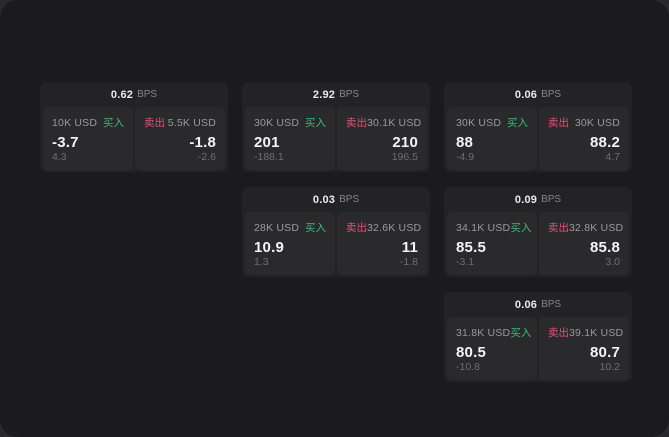 Image resolution: width=669 pixels, height=437 pixels. Describe the element at coordinates (584, 138) in the screenshot. I see `sell-tile: 卖出 30K USD 88.2 4.7` at that location.